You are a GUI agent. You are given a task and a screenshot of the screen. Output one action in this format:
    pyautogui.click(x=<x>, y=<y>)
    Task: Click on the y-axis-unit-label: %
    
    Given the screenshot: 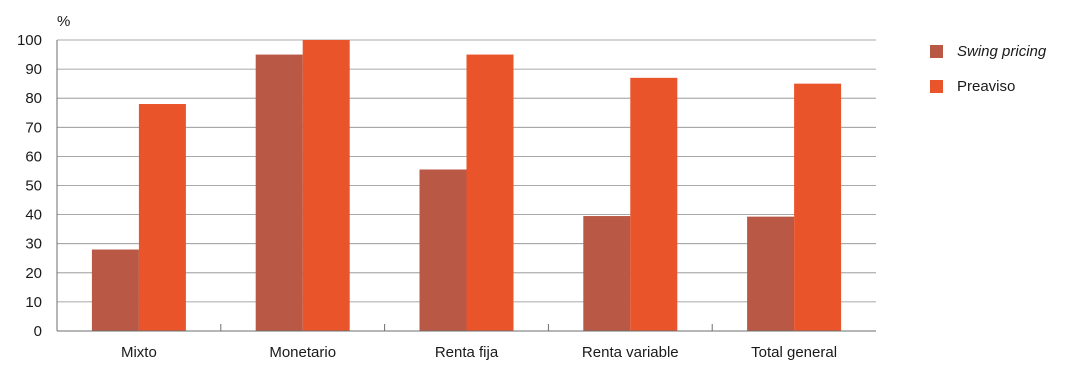 What is the action you would take?
    pyautogui.click(x=63, y=21)
    